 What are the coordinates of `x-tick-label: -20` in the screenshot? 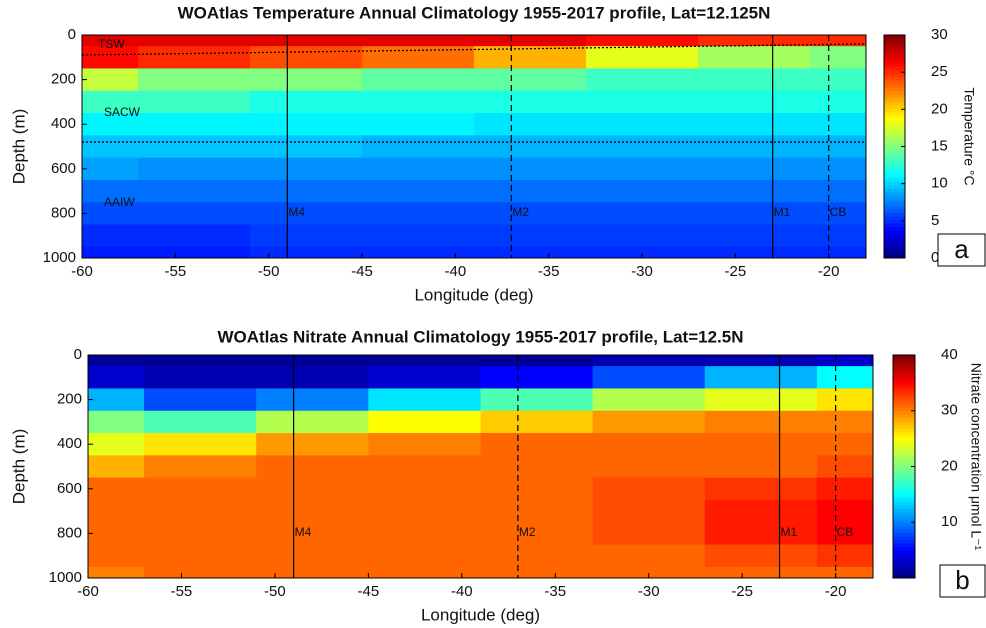 It's located at (836, 591).